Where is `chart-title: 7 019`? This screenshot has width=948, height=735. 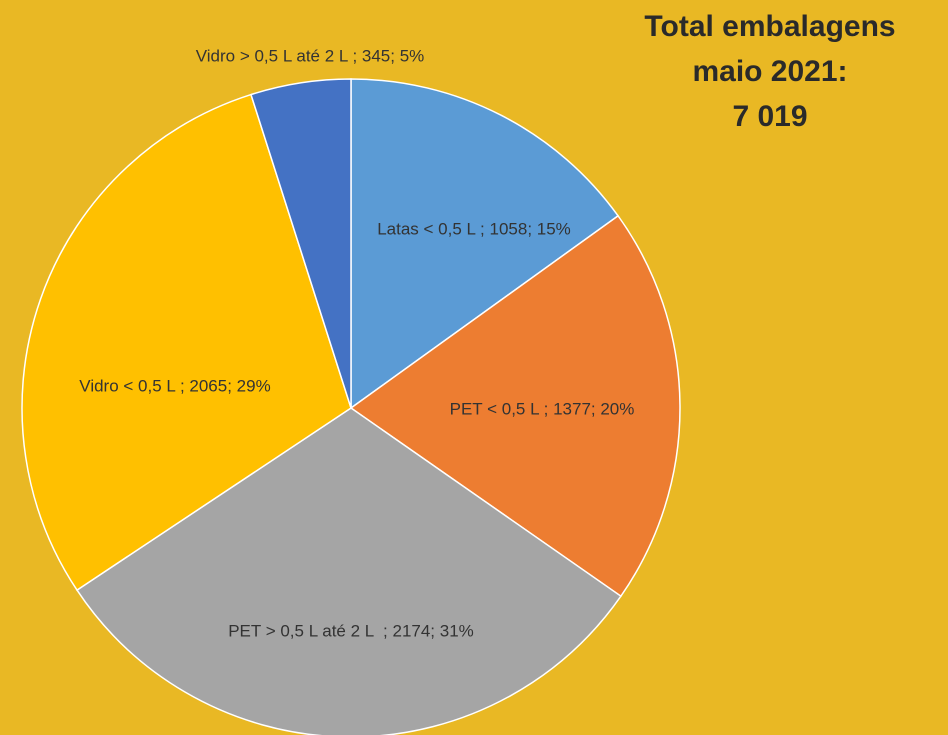
chart-title: 7 019 is located at coordinates (770, 116).